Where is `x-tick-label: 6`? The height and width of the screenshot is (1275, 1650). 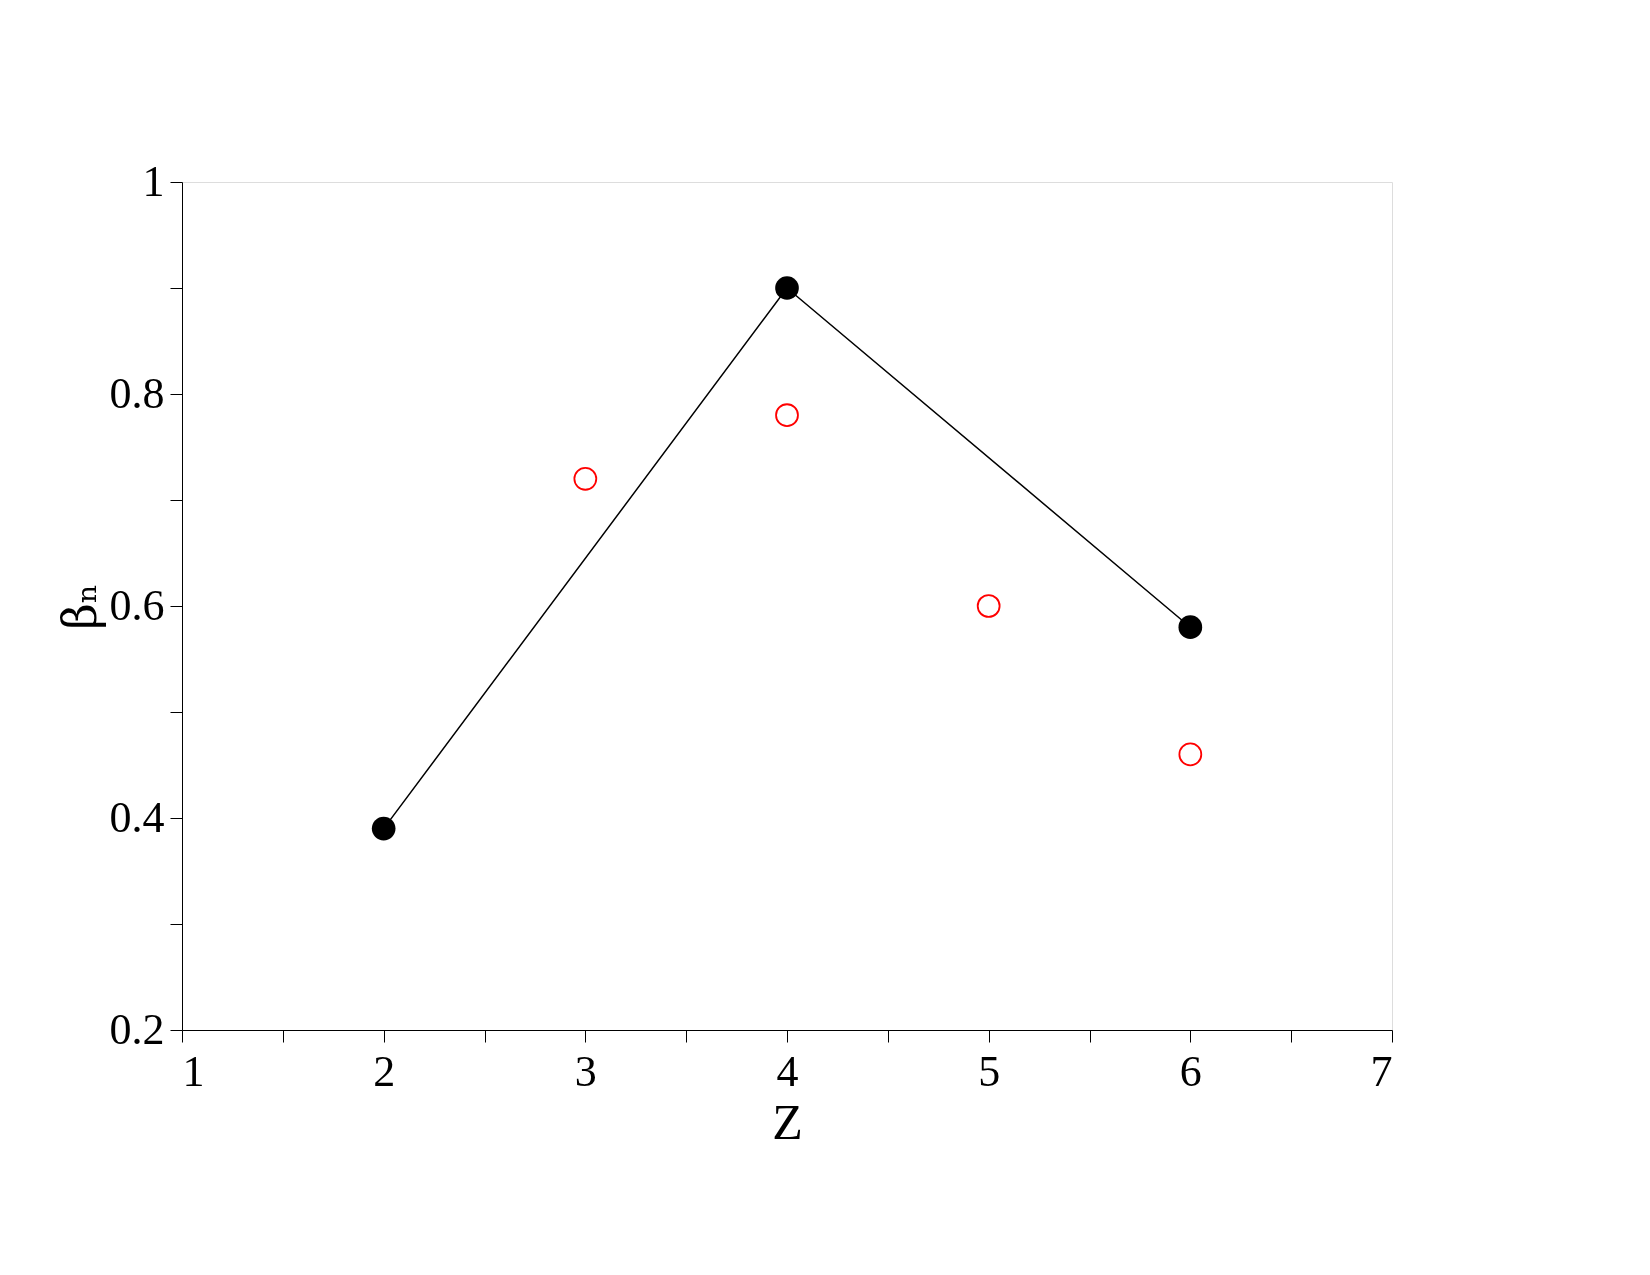 x-tick-label: 6 is located at coordinates (1190, 1071).